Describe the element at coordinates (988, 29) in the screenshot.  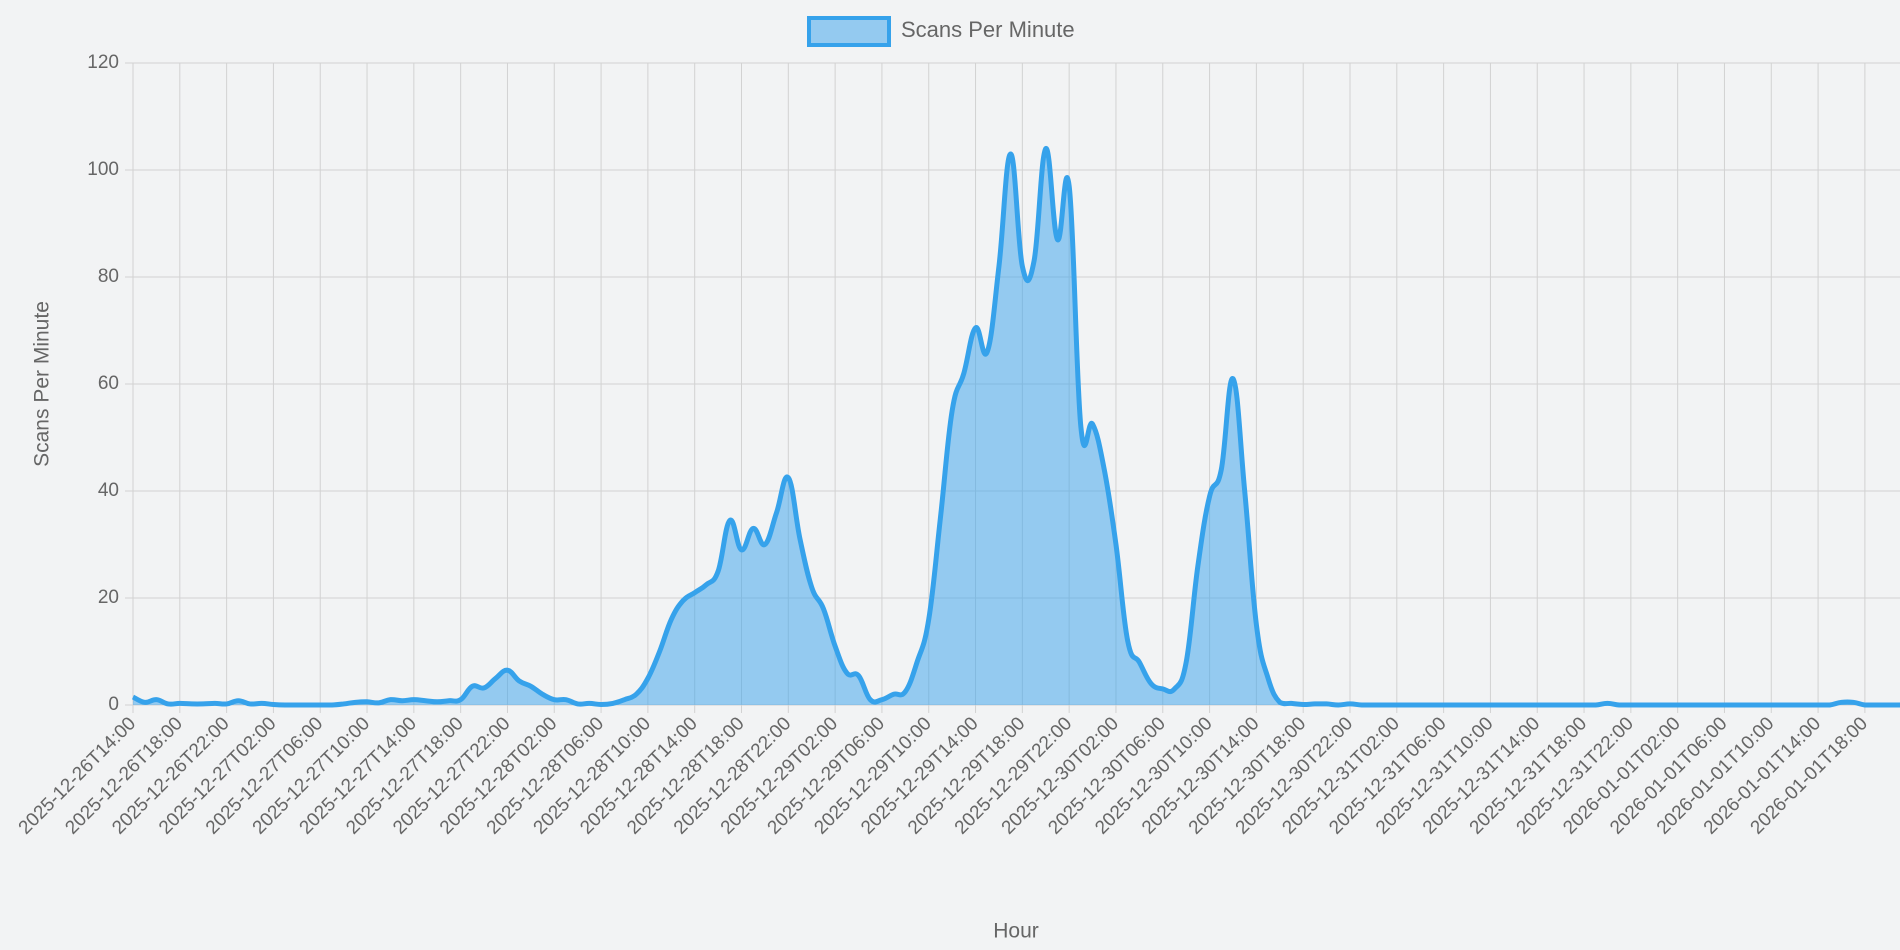
I see `legend-label: Scans Per Minute` at that location.